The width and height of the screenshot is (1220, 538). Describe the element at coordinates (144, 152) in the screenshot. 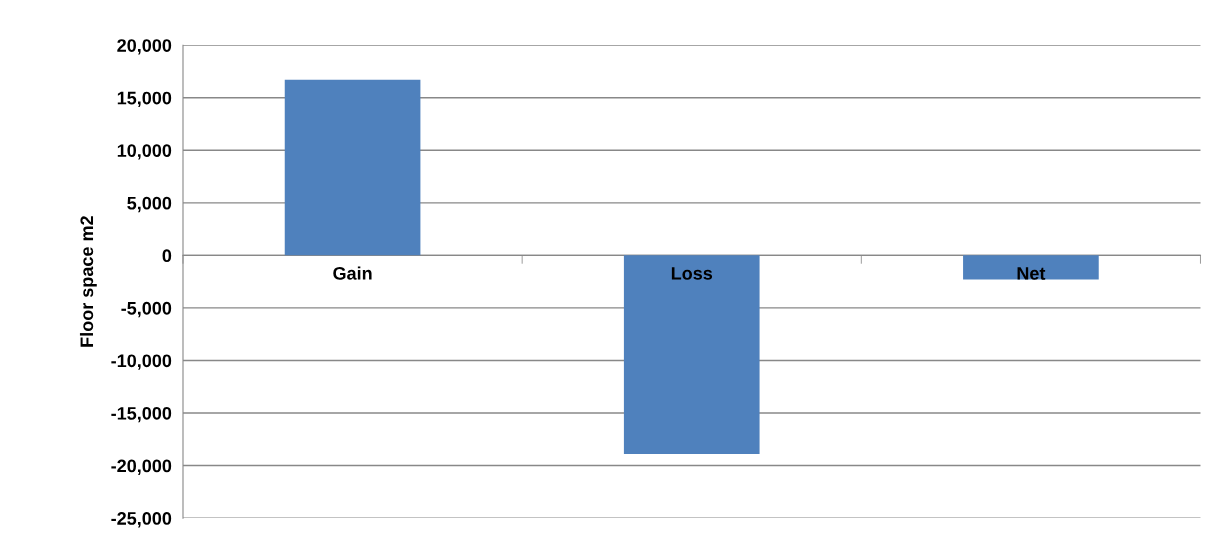

I see `y-tick-label: 10,000` at that location.